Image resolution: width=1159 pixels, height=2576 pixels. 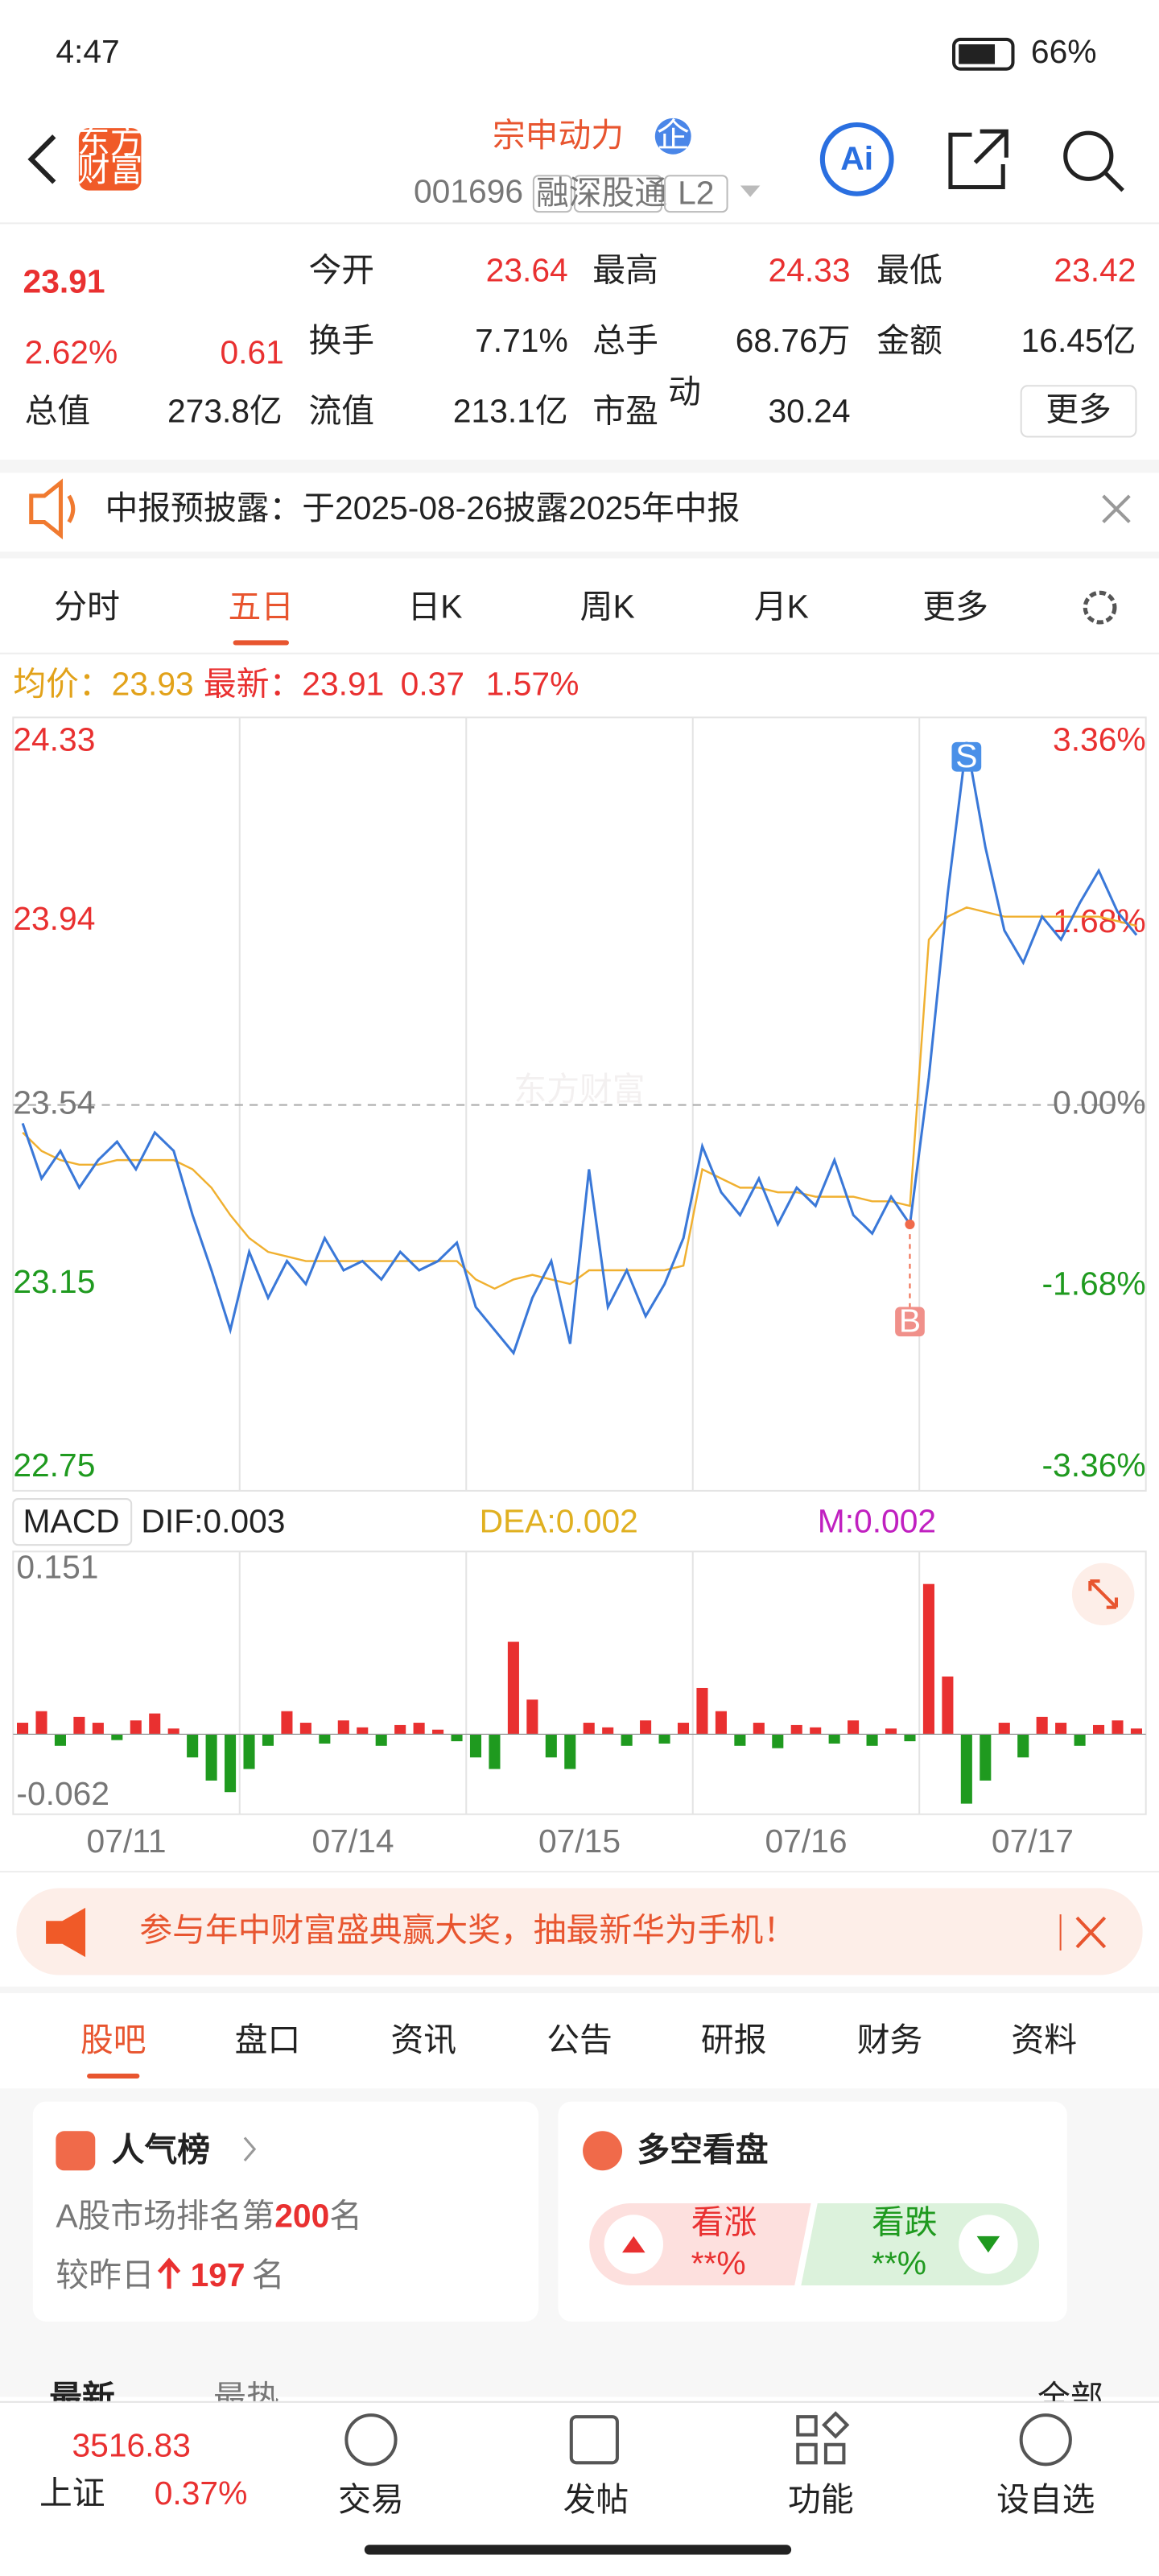 What do you see at coordinates (1100, 607) in the screenshot?
I see `settings-button` at bounding box center [1100, 607].